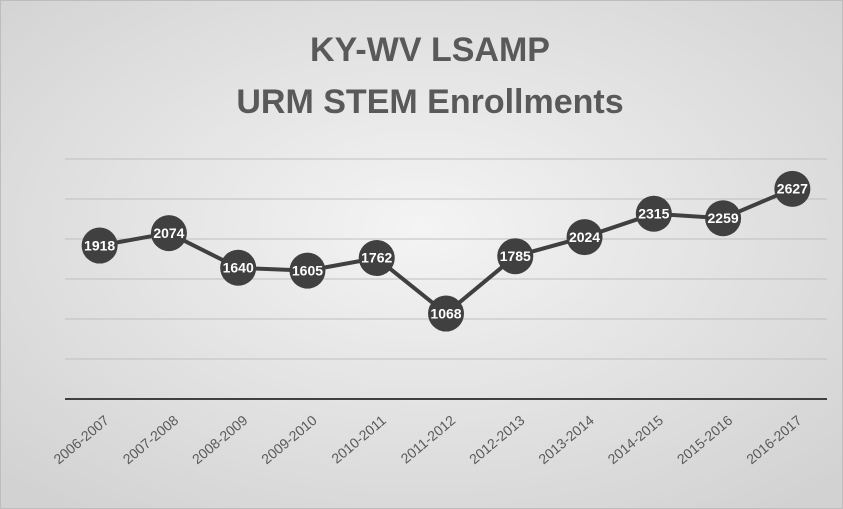  I want to click on data-label: 2074, so click(168, 233).